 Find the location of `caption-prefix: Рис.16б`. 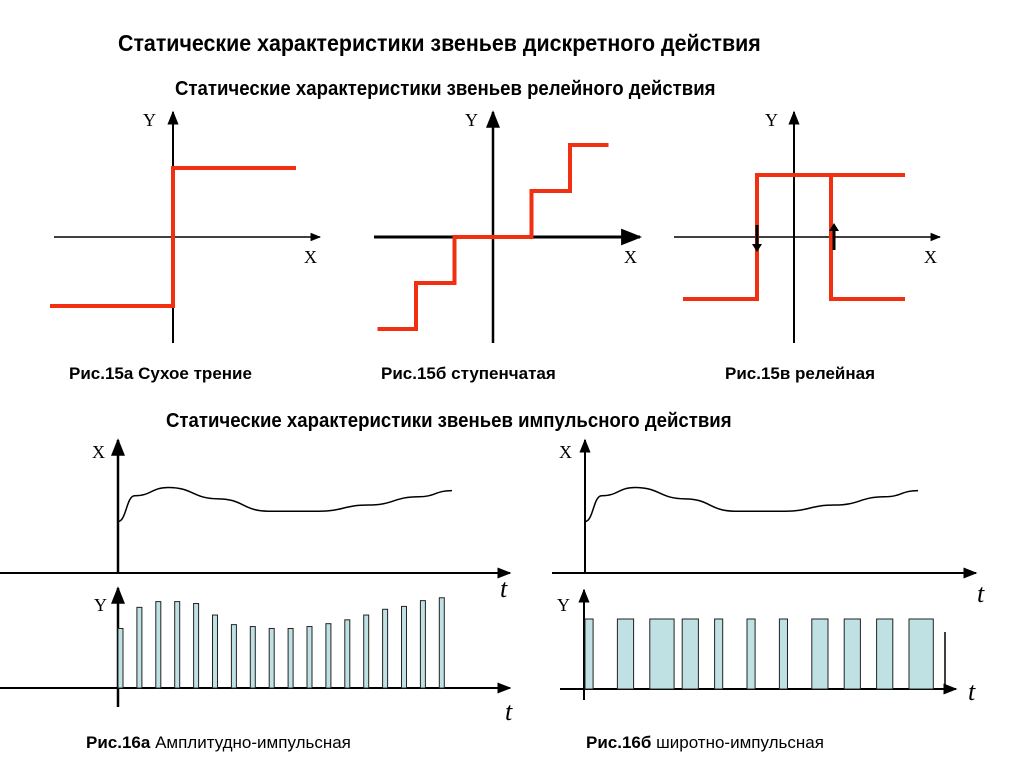

caption-prefix: Рис.16б is located at coordinates (619, 742).